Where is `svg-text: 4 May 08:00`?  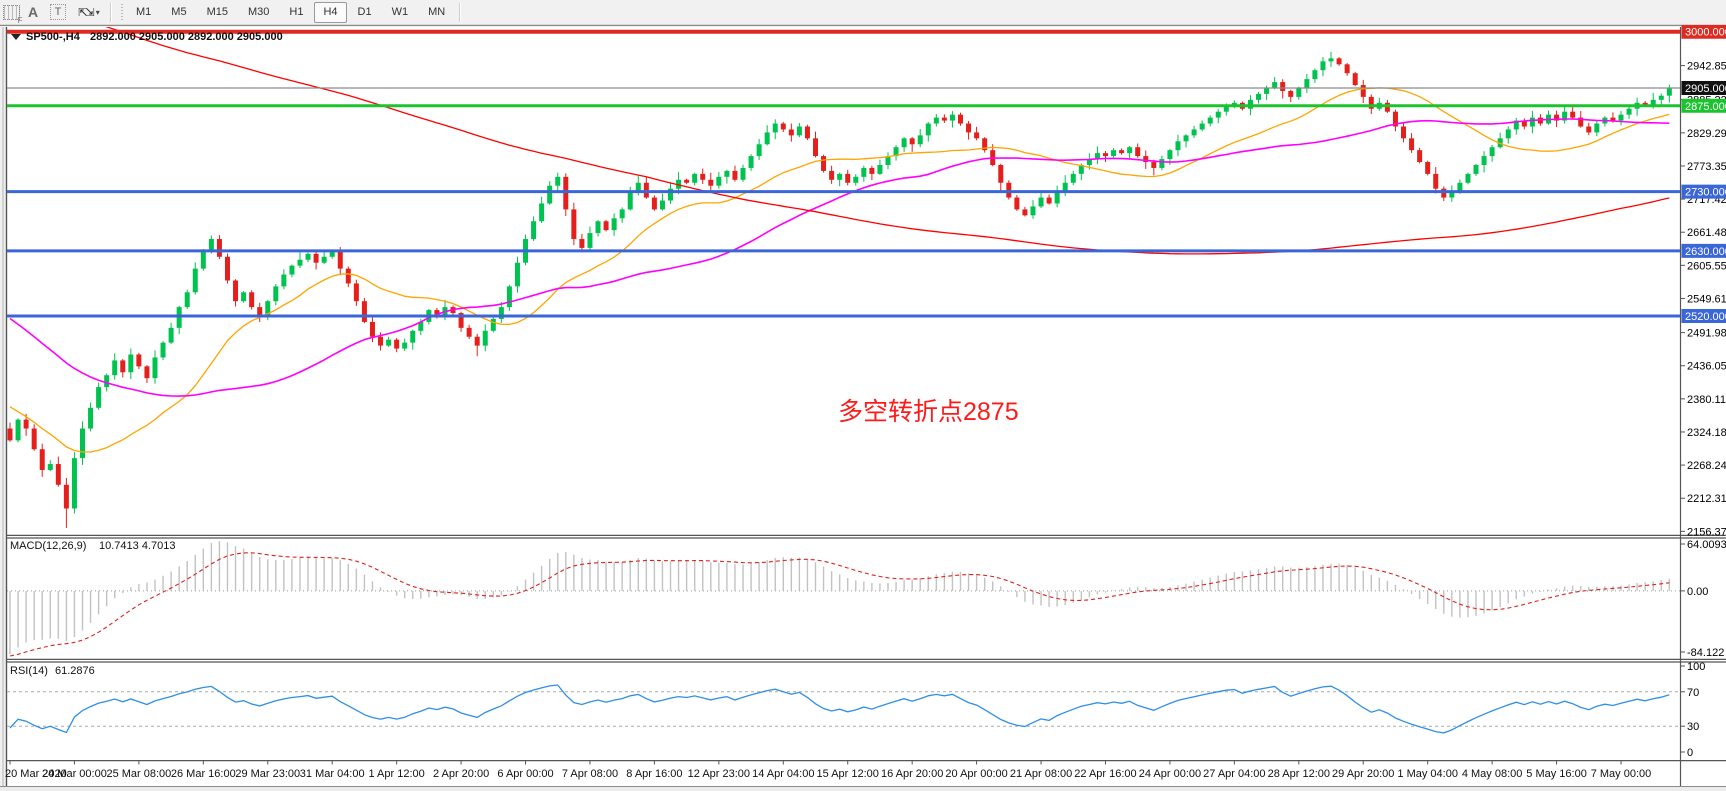
svg-text: 4 May 08:00 is located at coordinates (1492, 774).